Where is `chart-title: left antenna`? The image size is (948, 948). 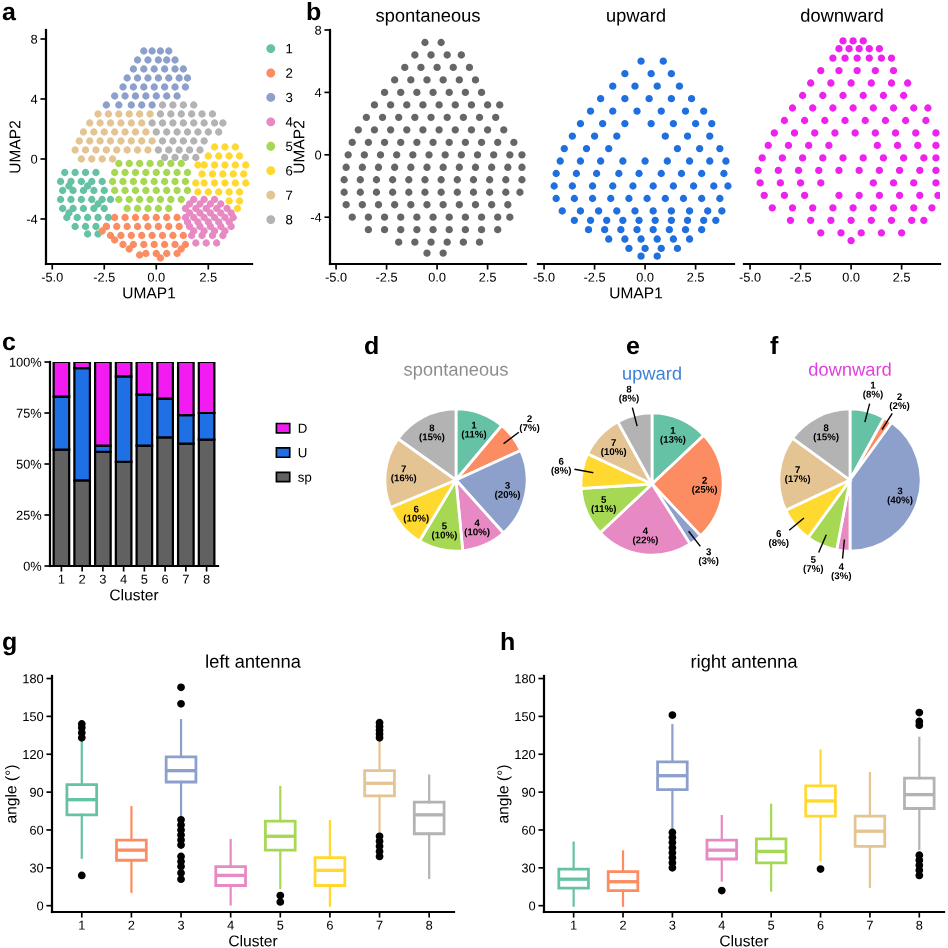 chart-title: left antenna is located at coordinates (253, 661).